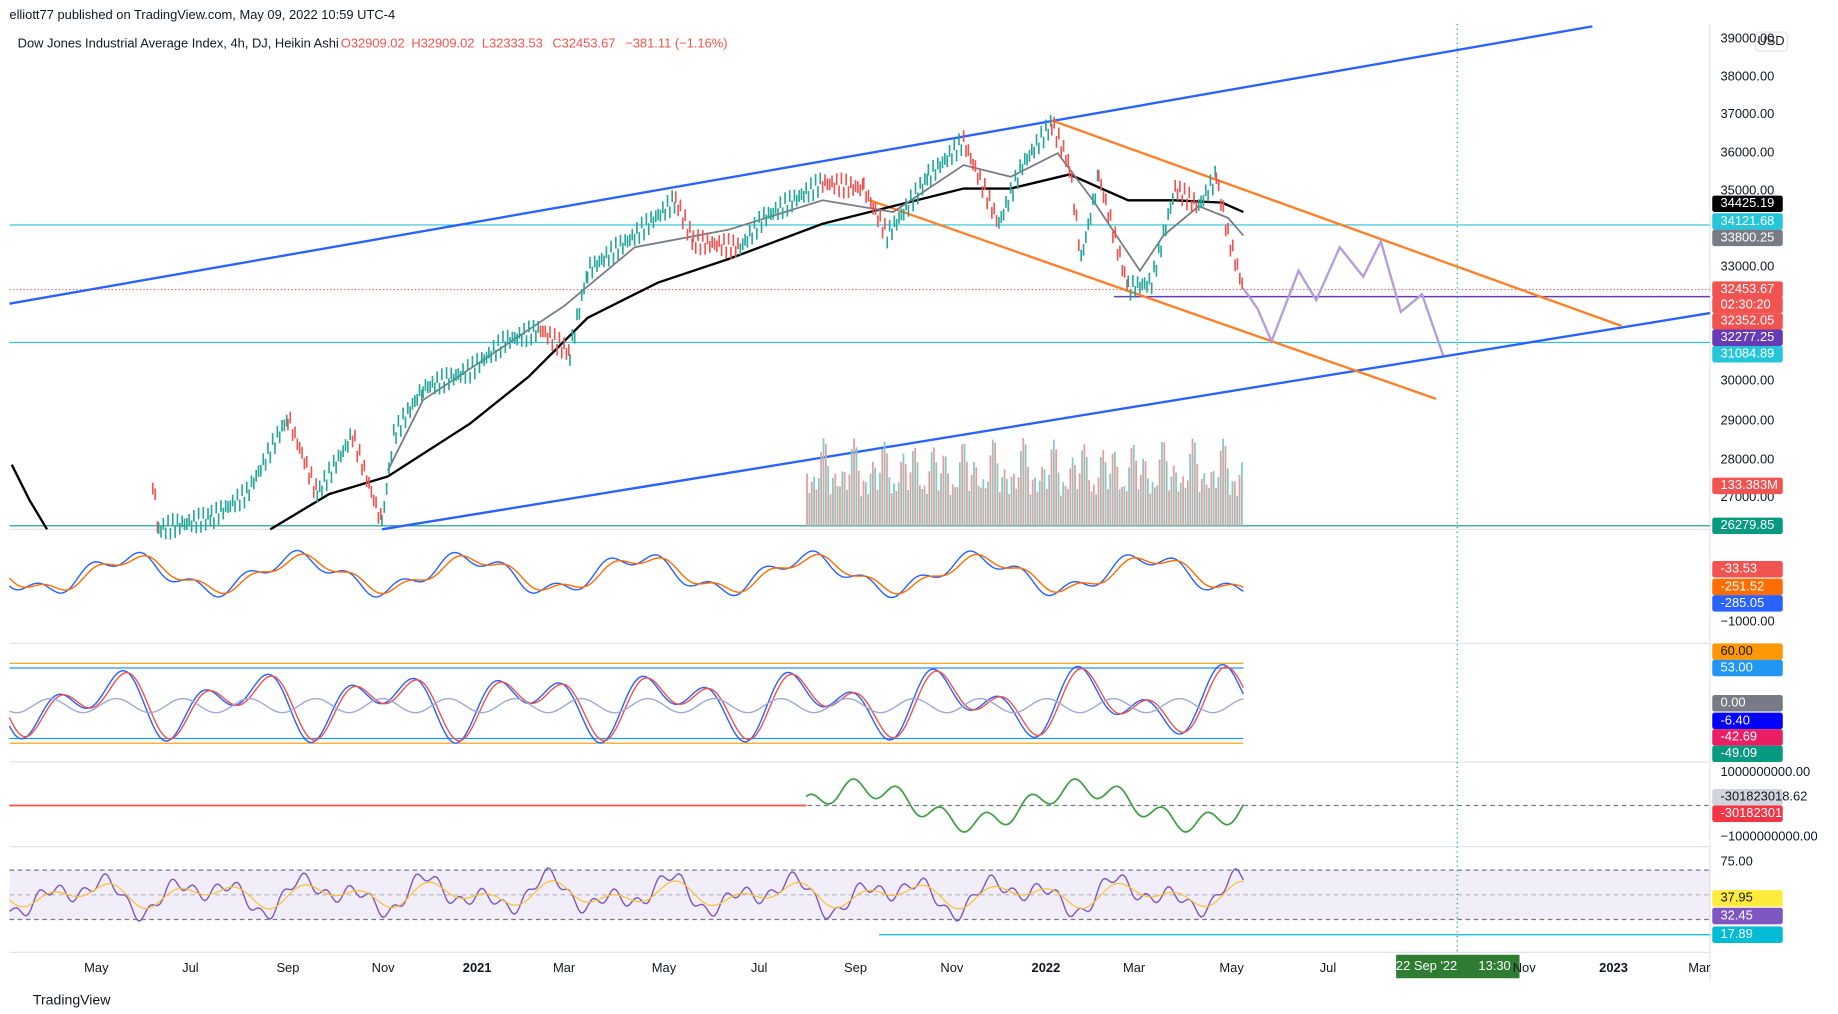 Image resolution: width=1838 pixels, height=1014 pixels. I want to click on price-badge-label: 32.45, so click(1736, 914).